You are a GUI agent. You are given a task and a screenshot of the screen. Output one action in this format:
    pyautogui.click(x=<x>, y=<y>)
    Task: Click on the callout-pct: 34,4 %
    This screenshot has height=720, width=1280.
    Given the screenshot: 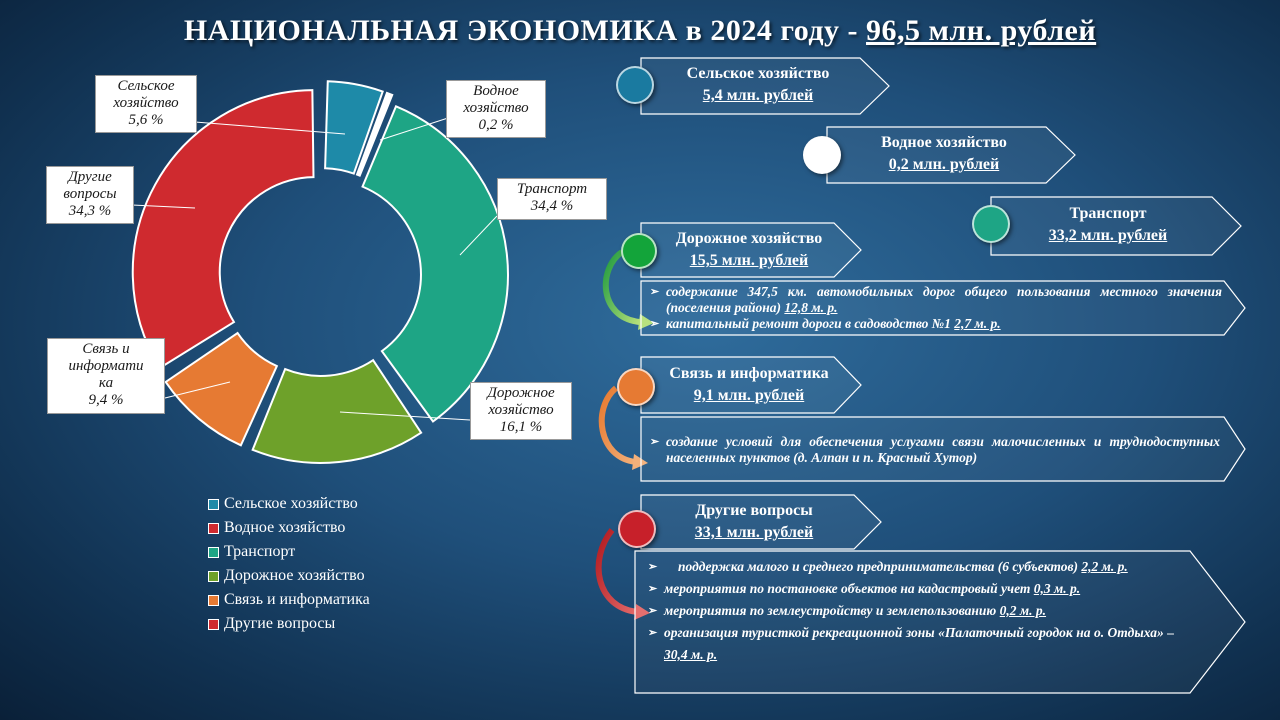 What is the action you would take?
    pyautogui.click(x=552, y=206)
    